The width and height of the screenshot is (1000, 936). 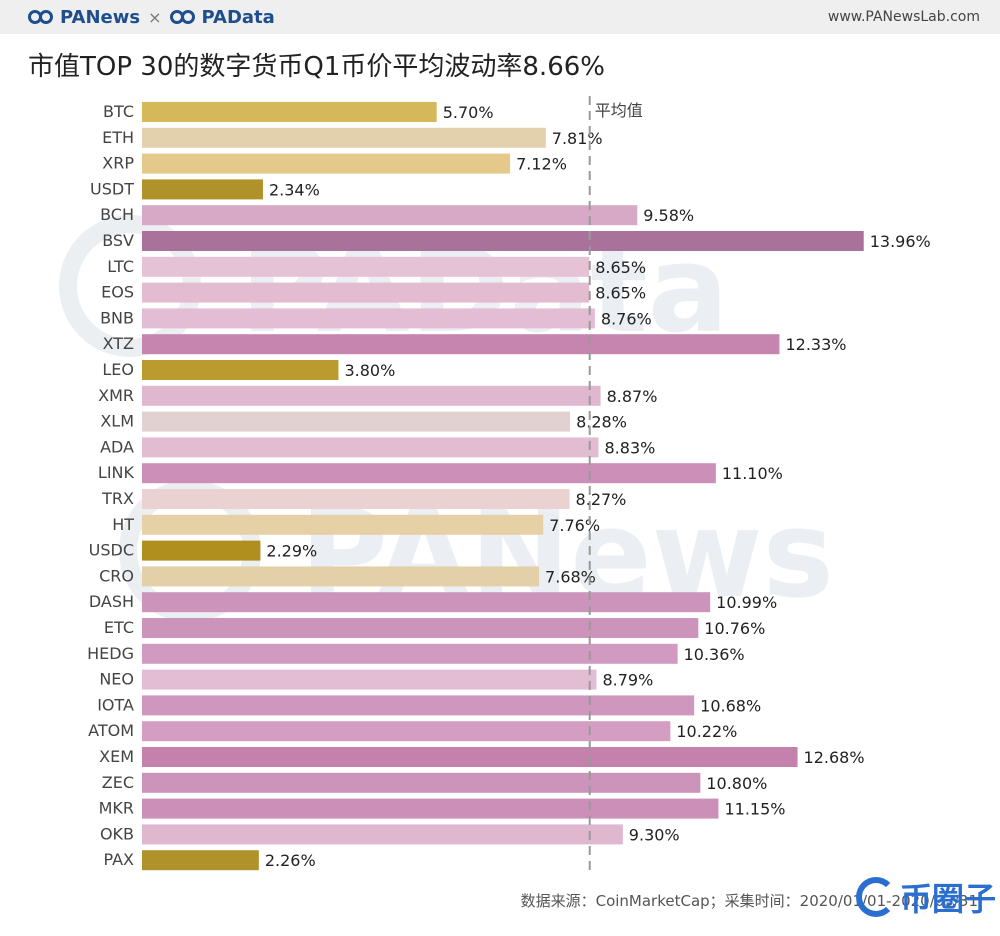 I want to click on category-label: ETH, so click(x=118, y=137).